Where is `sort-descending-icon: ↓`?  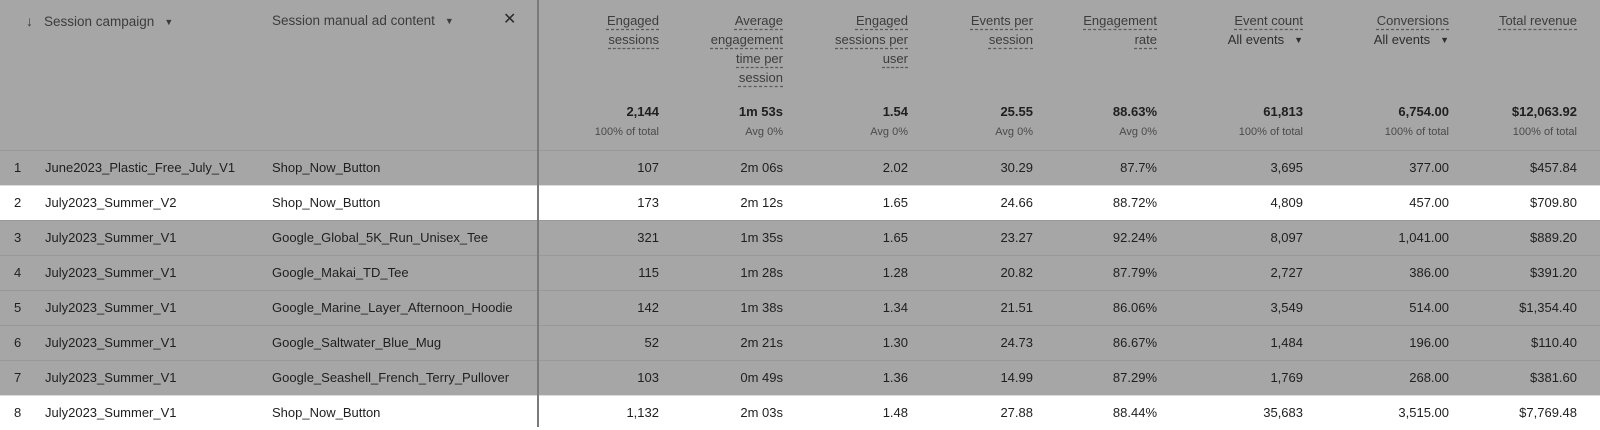 sort-descending-icon: ↓ is located at coordinates (29, 21).